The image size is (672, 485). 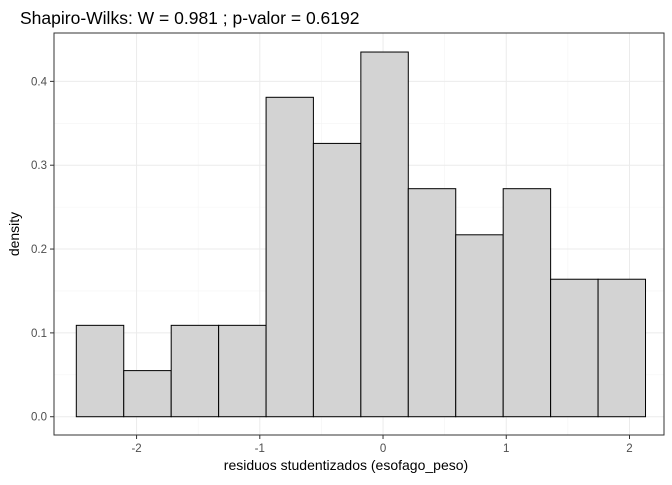 What do you see at coordinates (39, 334) in the screenshot?
I see `y-tick-label: 0.1` at bounding box center [39, 334].